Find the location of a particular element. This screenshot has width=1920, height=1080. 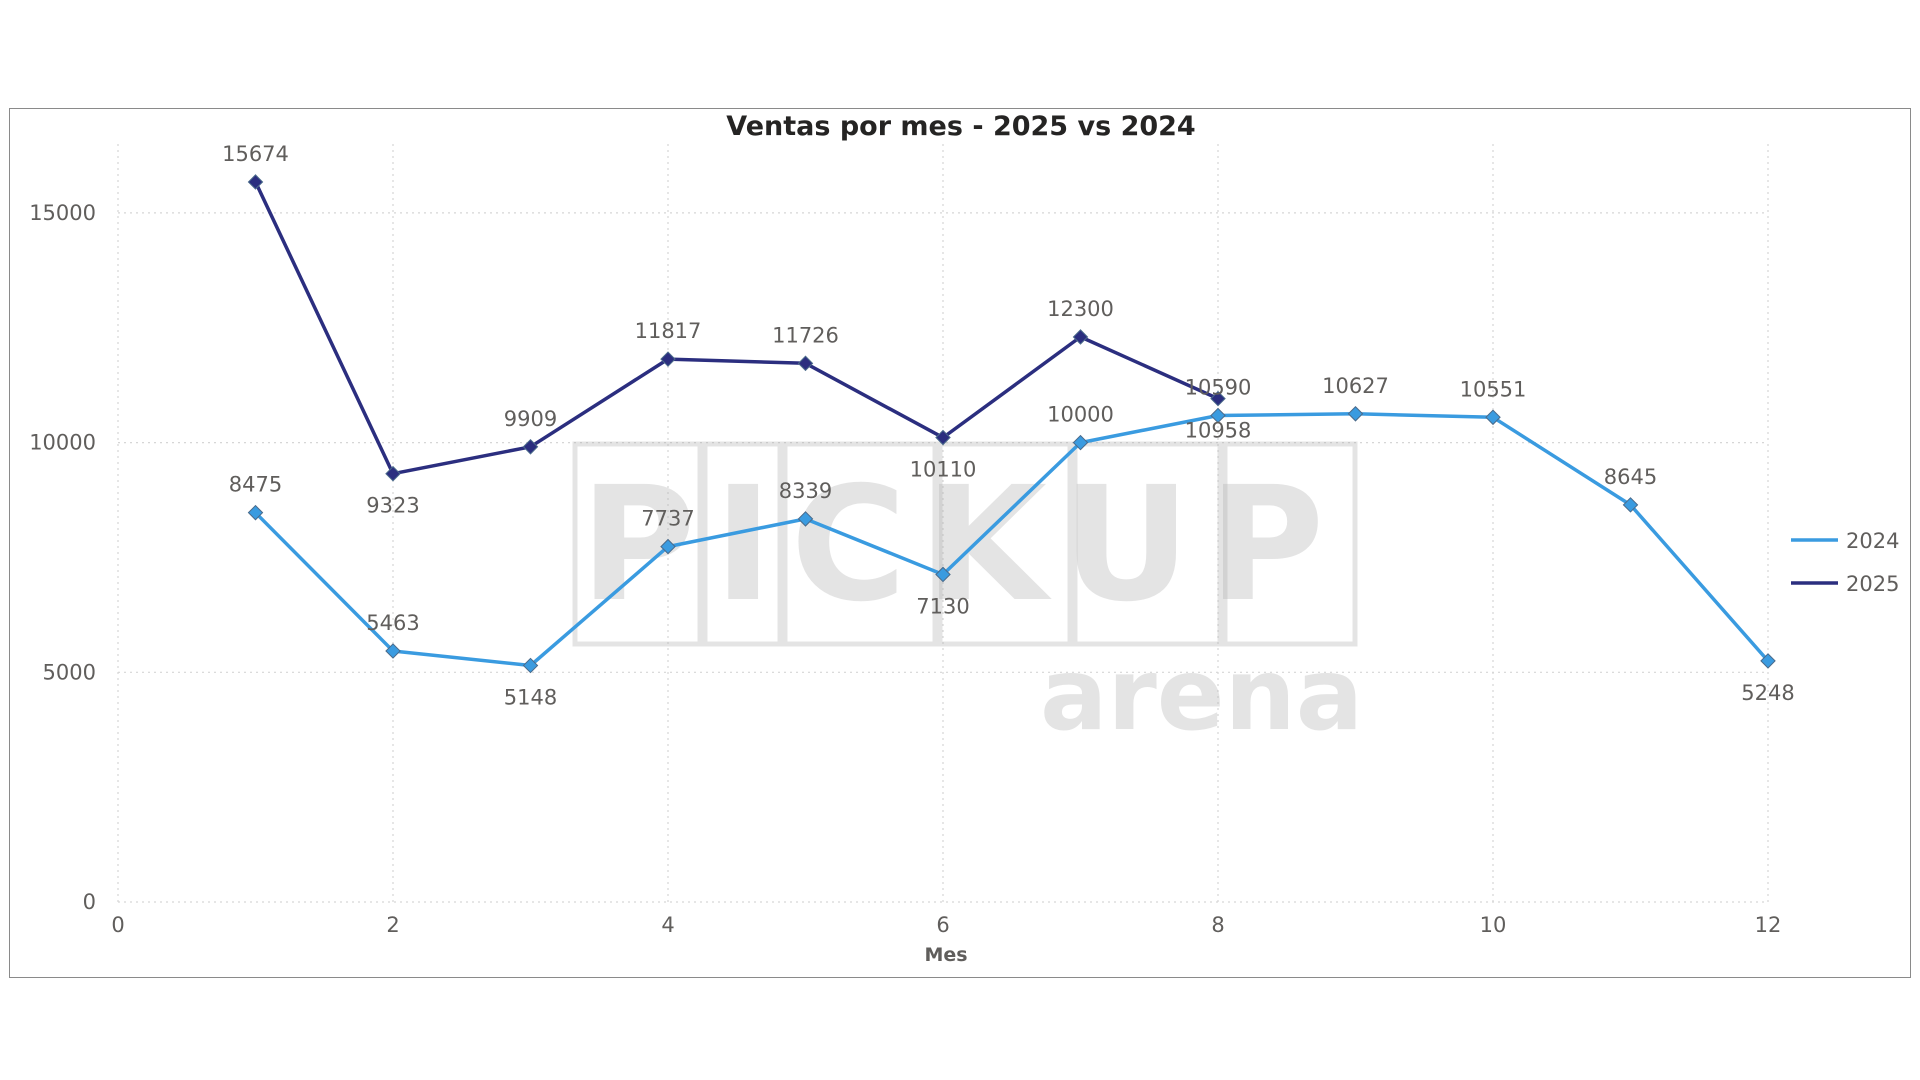

data-label-2024: 5148 is located at coordinates (530, 698).